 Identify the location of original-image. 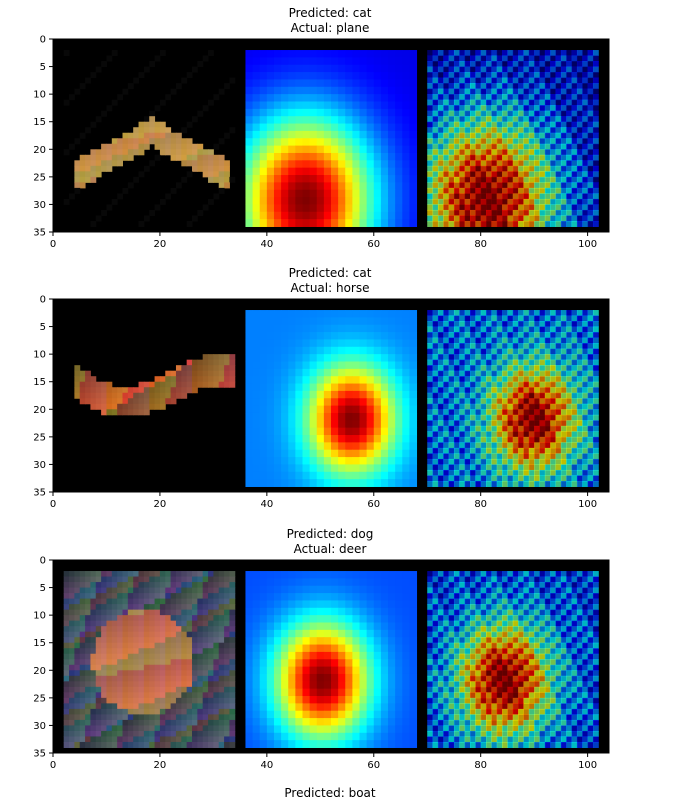
(150, 659).